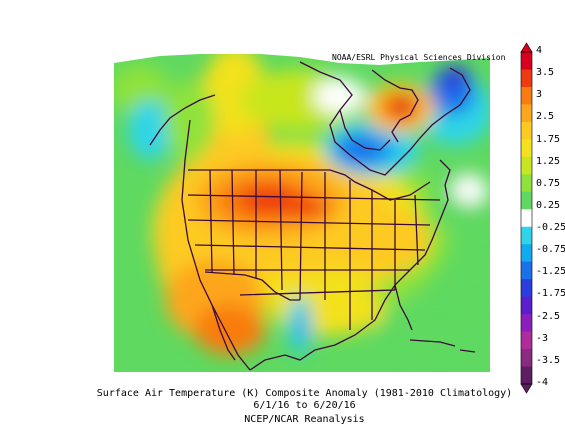 This screenshot has height=441, width=565. I want to click on colorbar, so click(526, 218).